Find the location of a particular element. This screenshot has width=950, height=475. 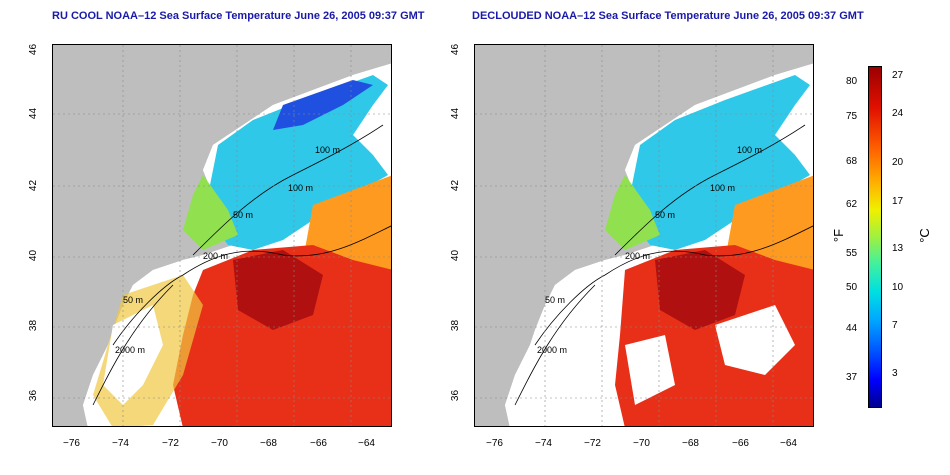

cloud-gaps is located at coordinates (710, 355).